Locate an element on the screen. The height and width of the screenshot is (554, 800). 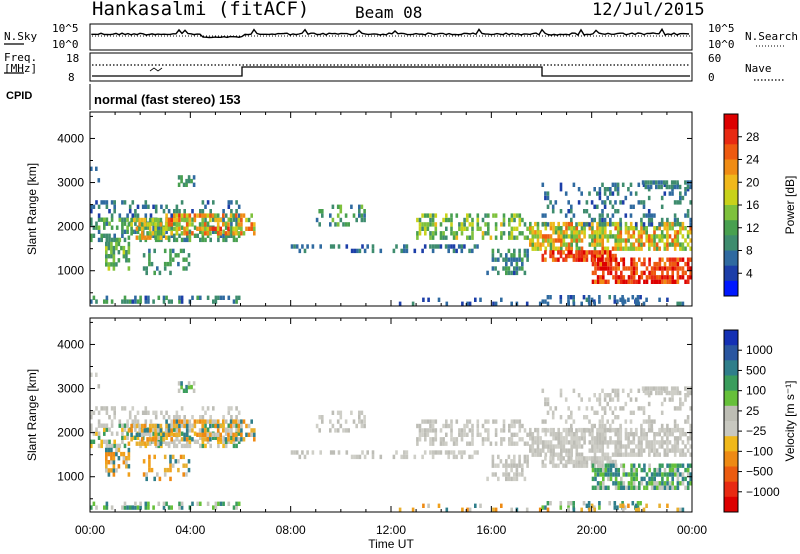
noise-left-tick-bottom: 10^0 is located at coordinates (65, 44).